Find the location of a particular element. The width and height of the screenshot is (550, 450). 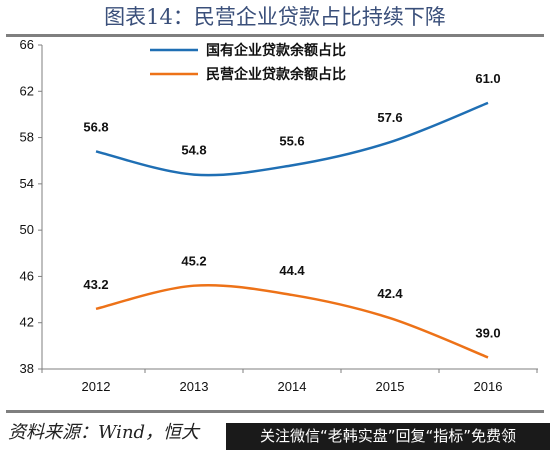

data-label: 55.6 is located at coordinates (291, 140).